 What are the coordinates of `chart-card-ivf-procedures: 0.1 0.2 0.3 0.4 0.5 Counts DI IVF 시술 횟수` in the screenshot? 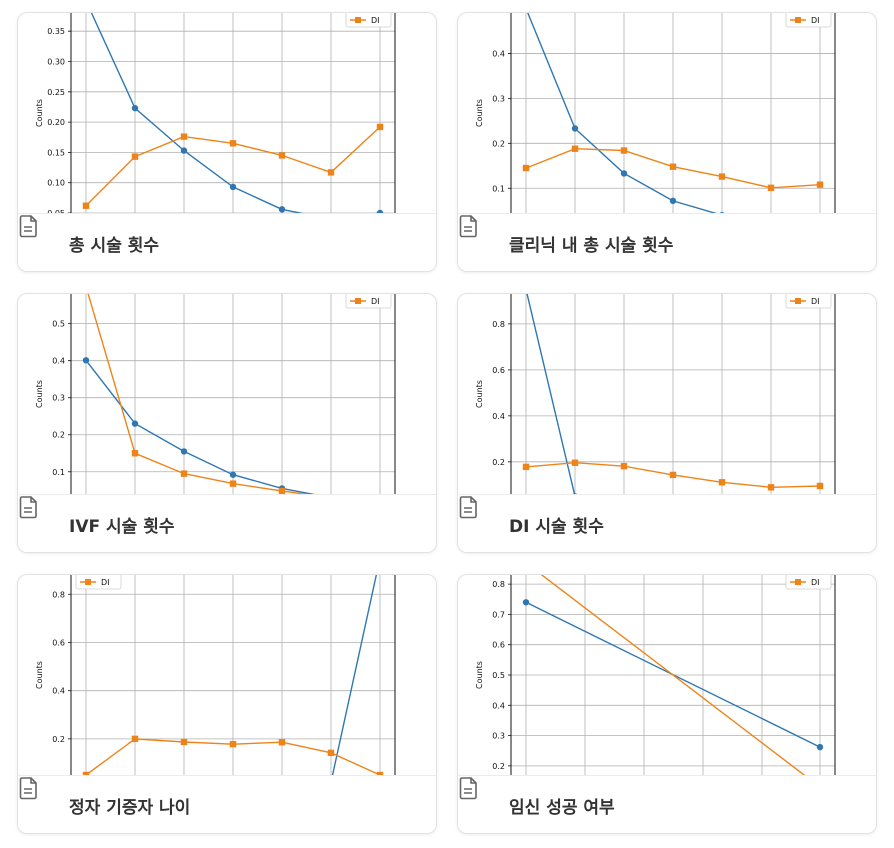 It's located at (227, 423).